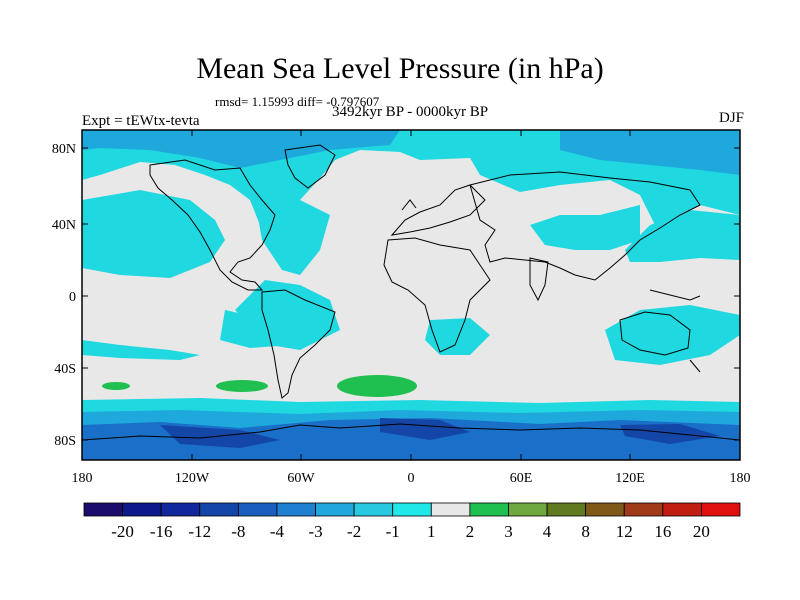  I want to click on colorbar-label: 16, so click(662, 531).